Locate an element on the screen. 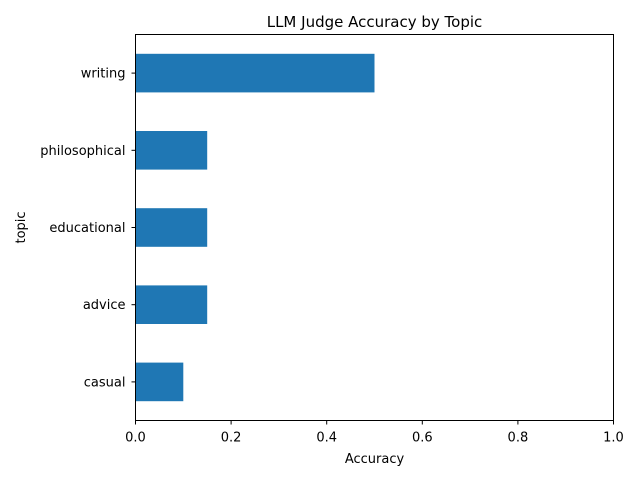  bar-educational is located at coordinates (171, 227).